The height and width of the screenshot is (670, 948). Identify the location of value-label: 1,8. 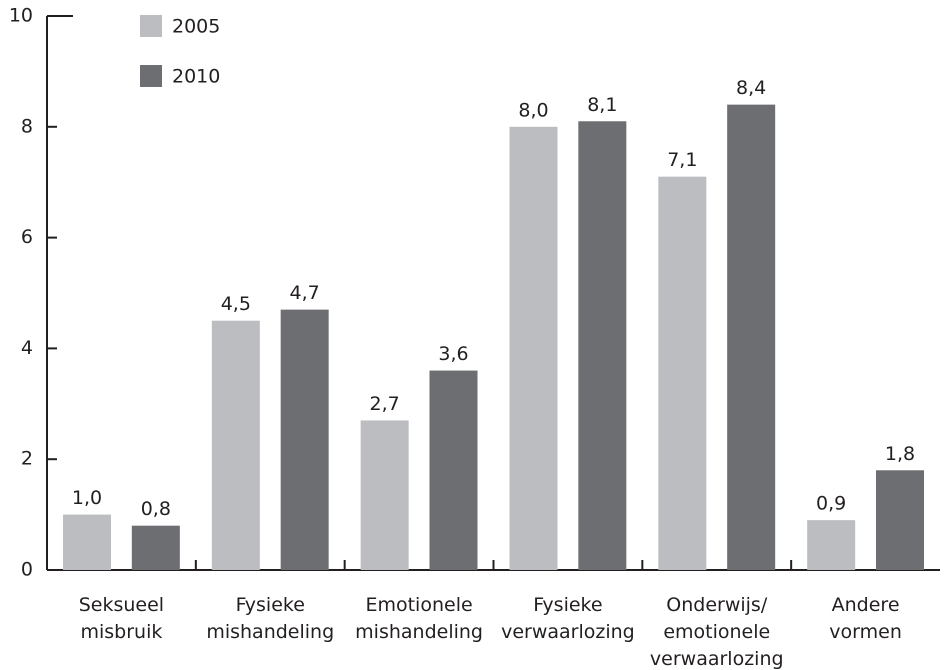
(900, 454).